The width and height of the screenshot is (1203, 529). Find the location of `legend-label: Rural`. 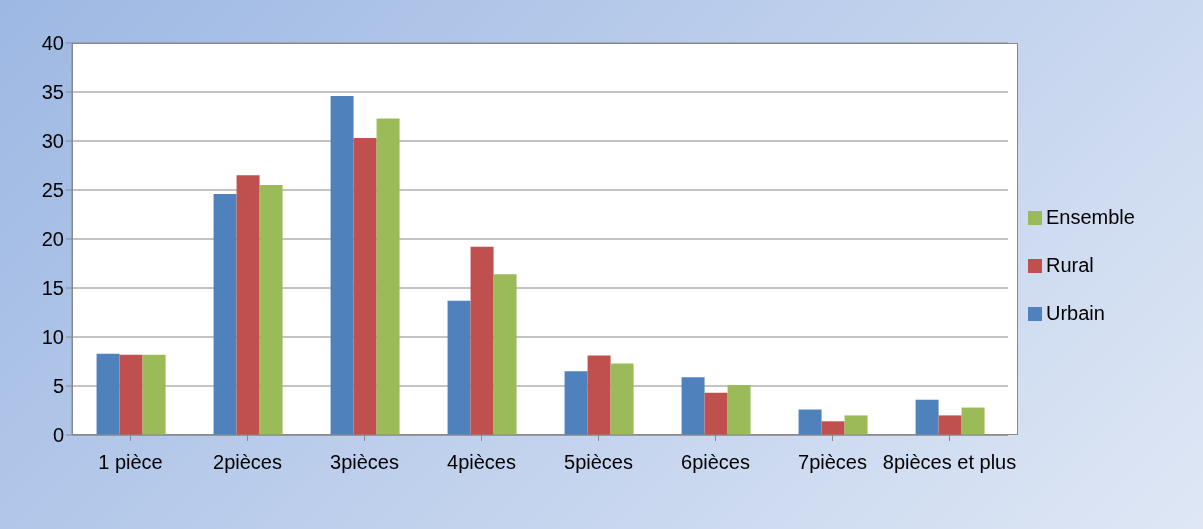

legend-label: Rural is located at coordinates (1070, 264).